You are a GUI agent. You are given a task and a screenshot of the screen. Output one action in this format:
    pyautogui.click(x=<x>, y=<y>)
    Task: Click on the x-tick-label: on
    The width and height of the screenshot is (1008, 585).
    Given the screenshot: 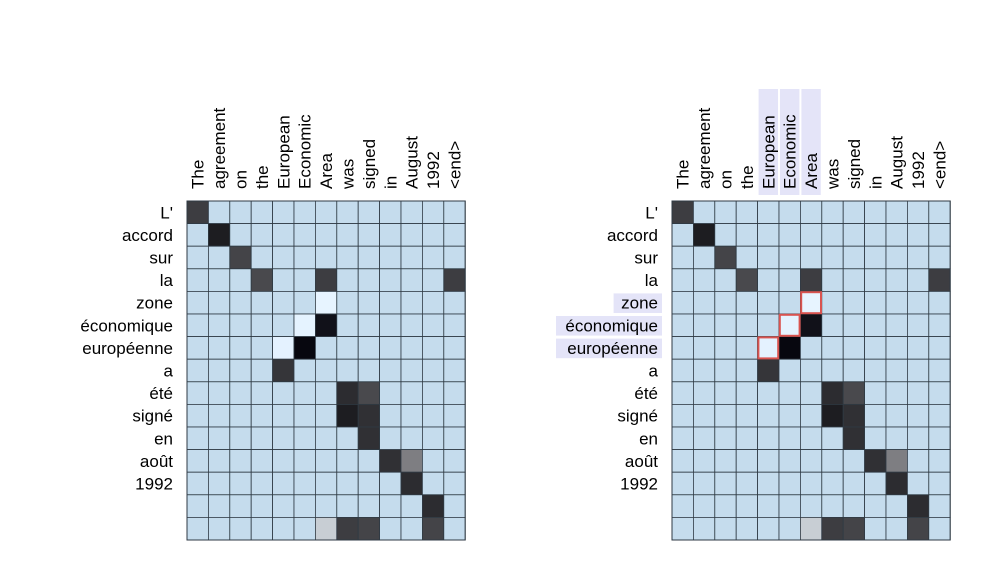 What is the action you would take?
    pyautogui.click(x=241, y=179)
    